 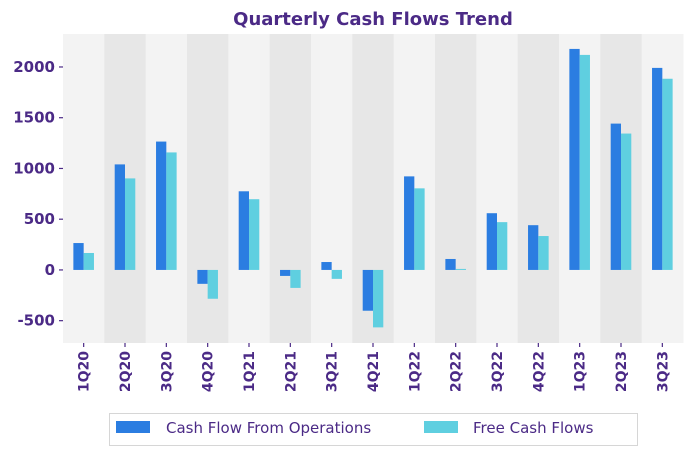 I want to click on y-tick-label: 1500, so click(x=34, y=118).